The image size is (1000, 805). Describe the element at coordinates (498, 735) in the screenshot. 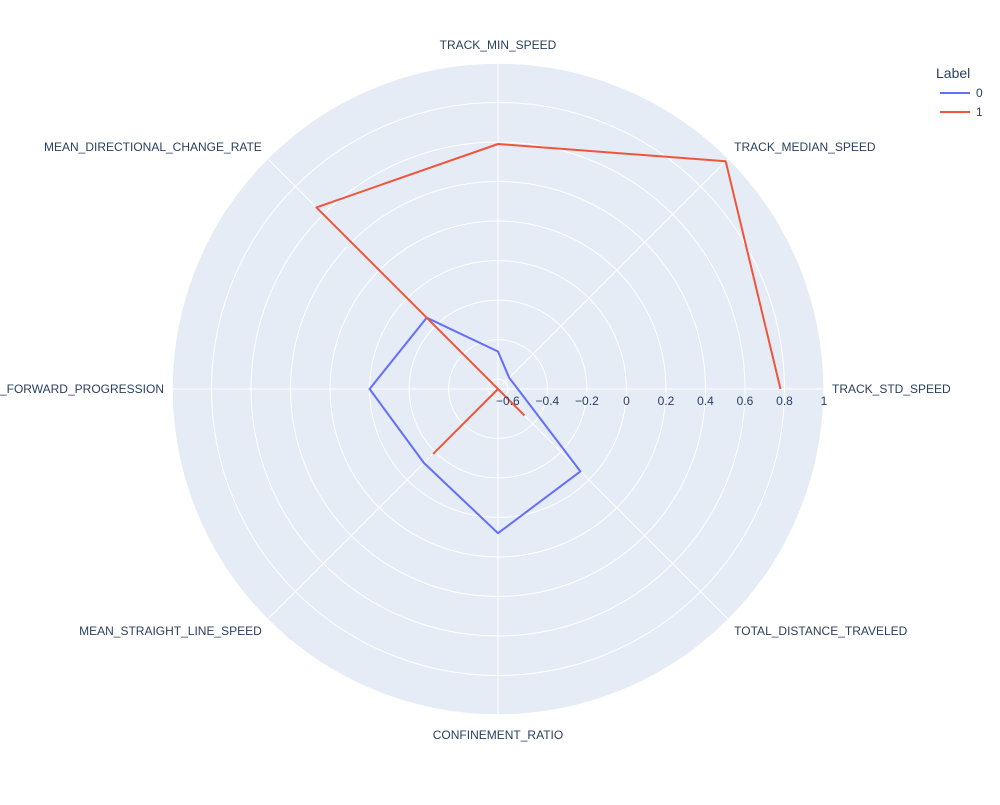

I see `axis-label-confinement-ratio: CONFINEMENT_RATIO` at that location.